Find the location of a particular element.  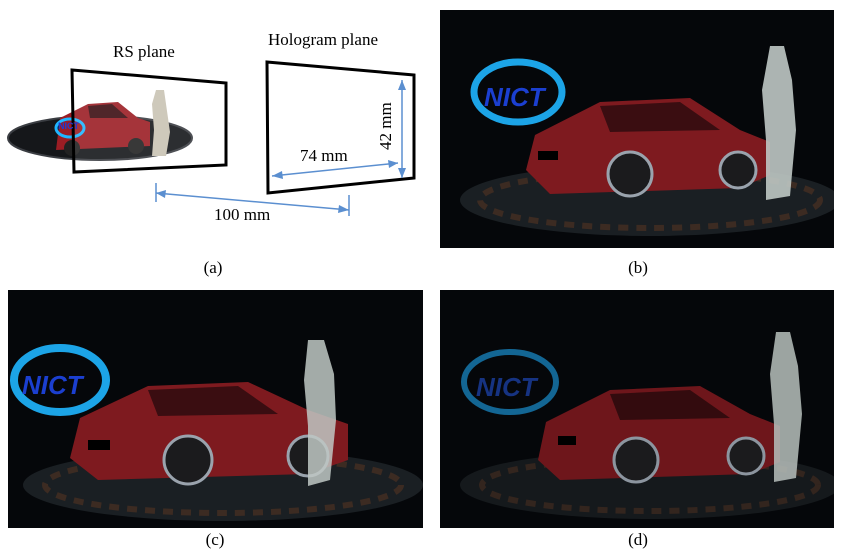

height-dimension-label: 42 mm is located at coordinates (385, 126).